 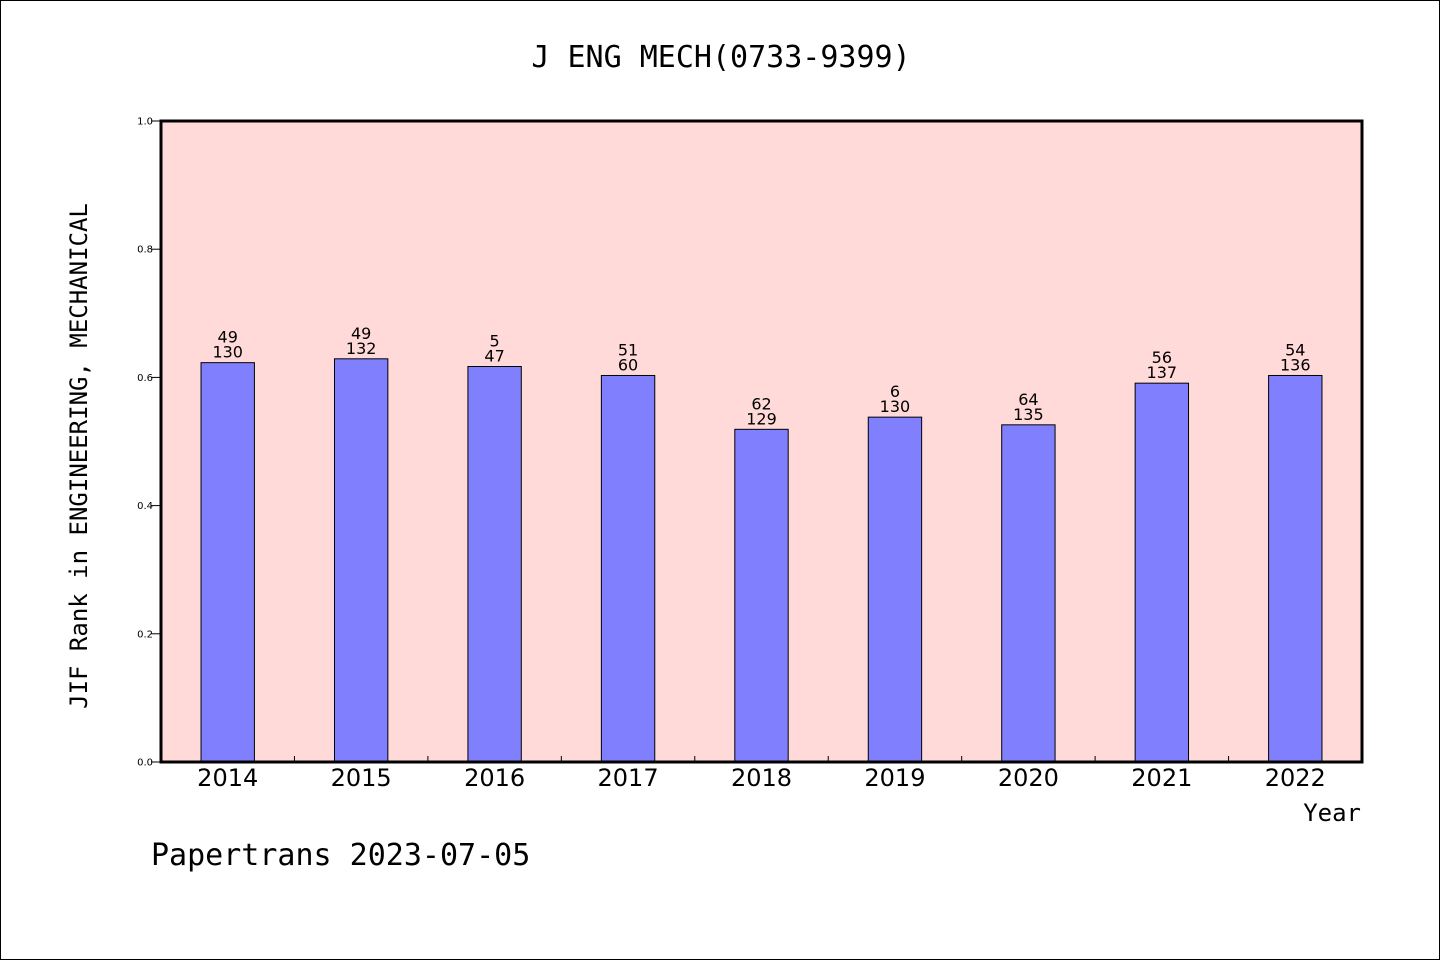 I want to click on x-tick-label-2021: 2021, so click(x=1161, y=778).